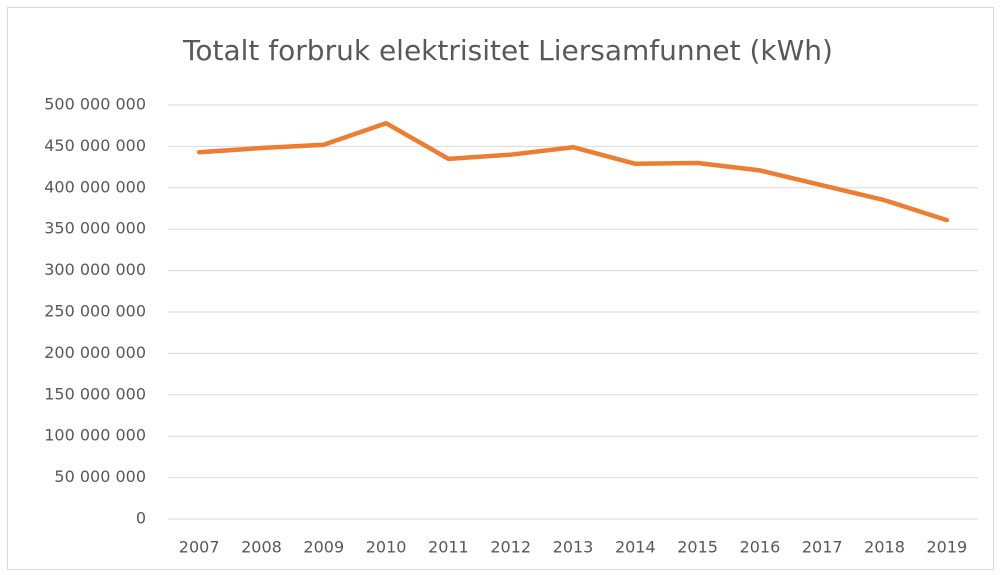  I want to click on x-tick-label: 2013, so click(573, 547).